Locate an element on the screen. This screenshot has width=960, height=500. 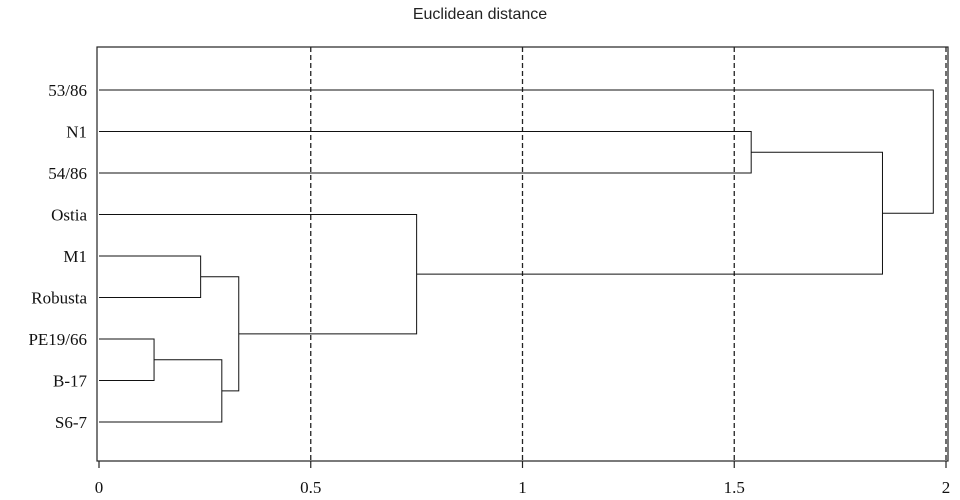
x-axis-ticks: 0 0.5 1 1.5 2 is located at coordinates (523, 479).